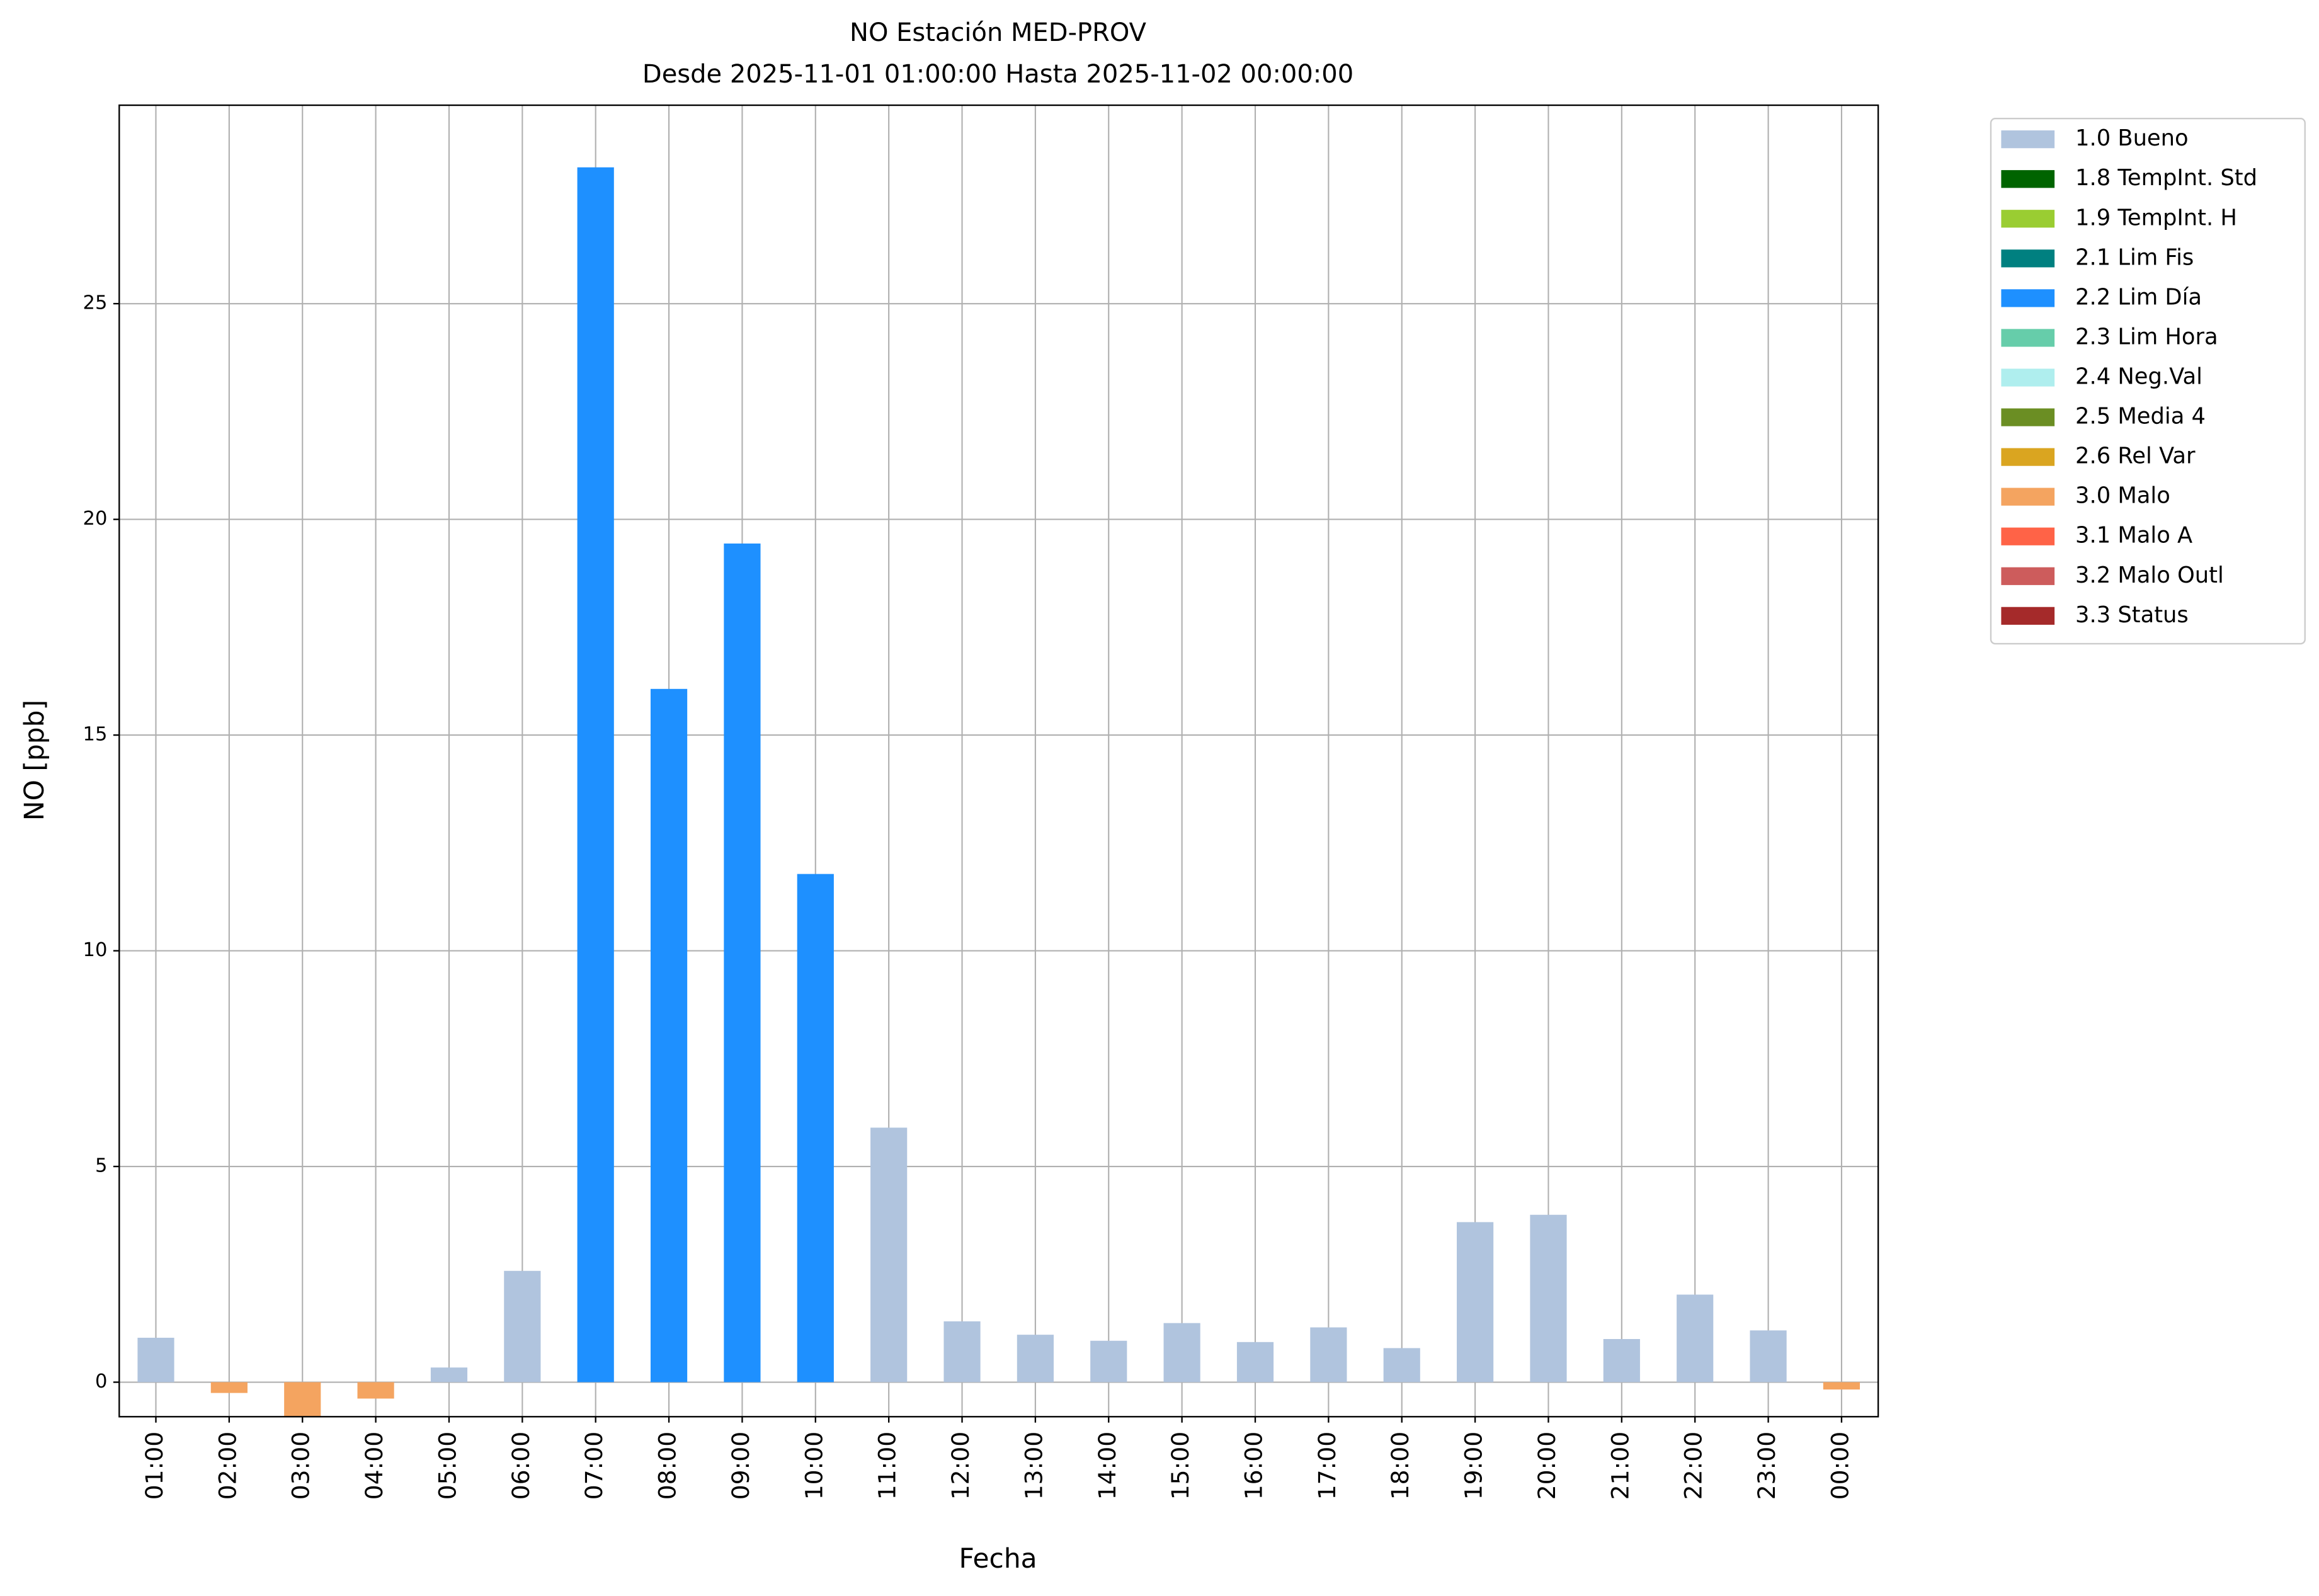 Image resolution: width=2319 pixels, height=1596 pixels. What do you see at coordinates (1767, 1466) in the screenshot?
I see `x-tick-label: 23:00` at bounding box center [1767, 1466].